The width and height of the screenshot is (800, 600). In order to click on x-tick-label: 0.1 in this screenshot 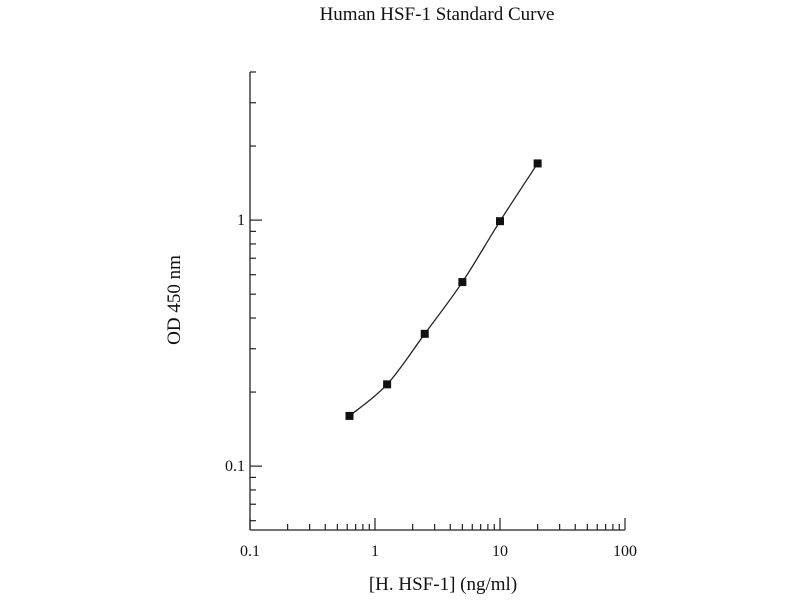, I will do `click(250, 551)`.